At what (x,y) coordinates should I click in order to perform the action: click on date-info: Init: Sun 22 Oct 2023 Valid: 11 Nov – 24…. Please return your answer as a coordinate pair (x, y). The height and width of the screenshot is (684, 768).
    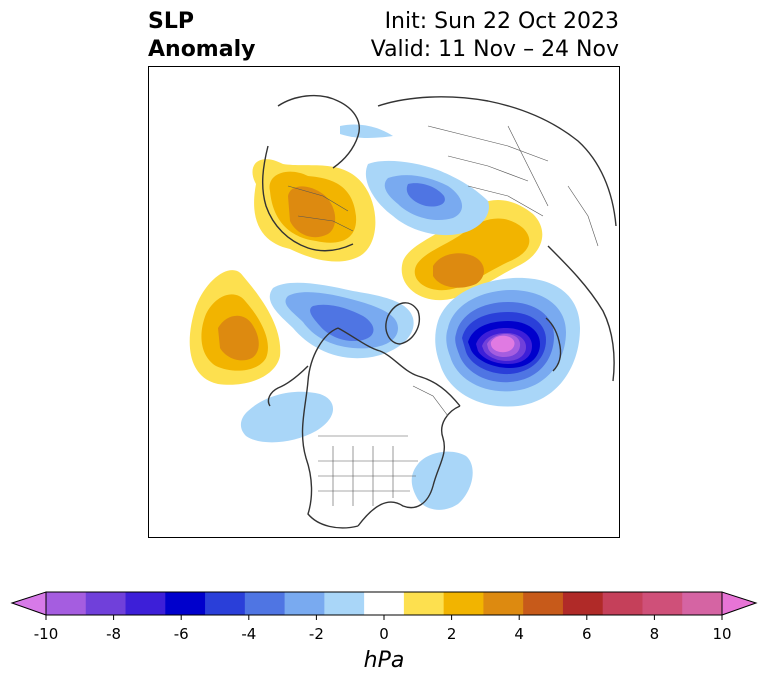
    Looking at the image, I should click on (495, 36).